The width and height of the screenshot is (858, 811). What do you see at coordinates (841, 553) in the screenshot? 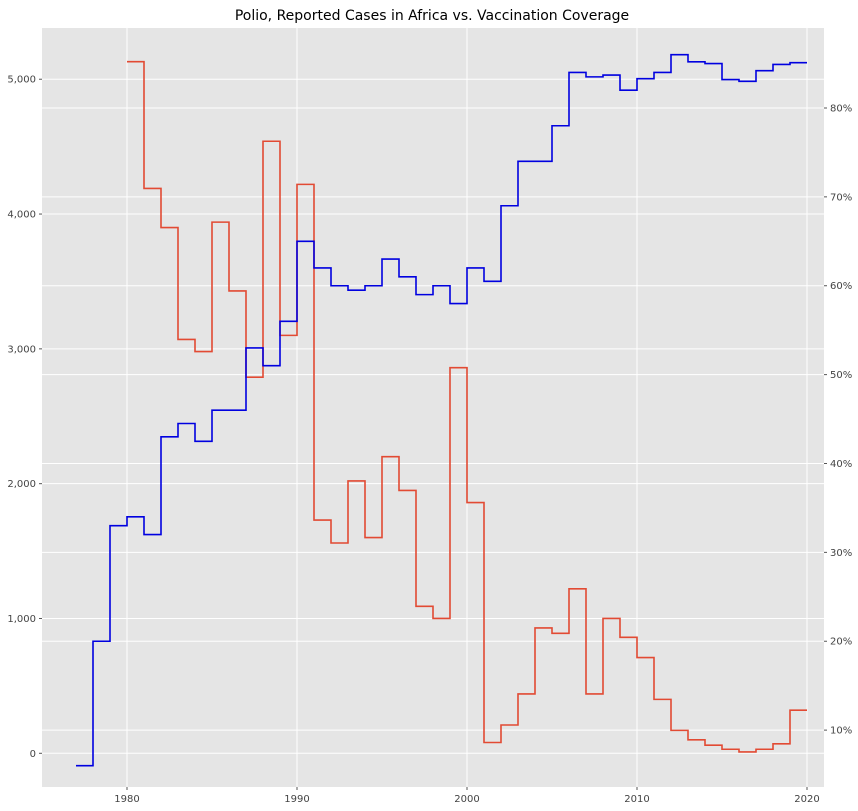
I see `right-tick-label: 30%` at bounding box center [841, 553].